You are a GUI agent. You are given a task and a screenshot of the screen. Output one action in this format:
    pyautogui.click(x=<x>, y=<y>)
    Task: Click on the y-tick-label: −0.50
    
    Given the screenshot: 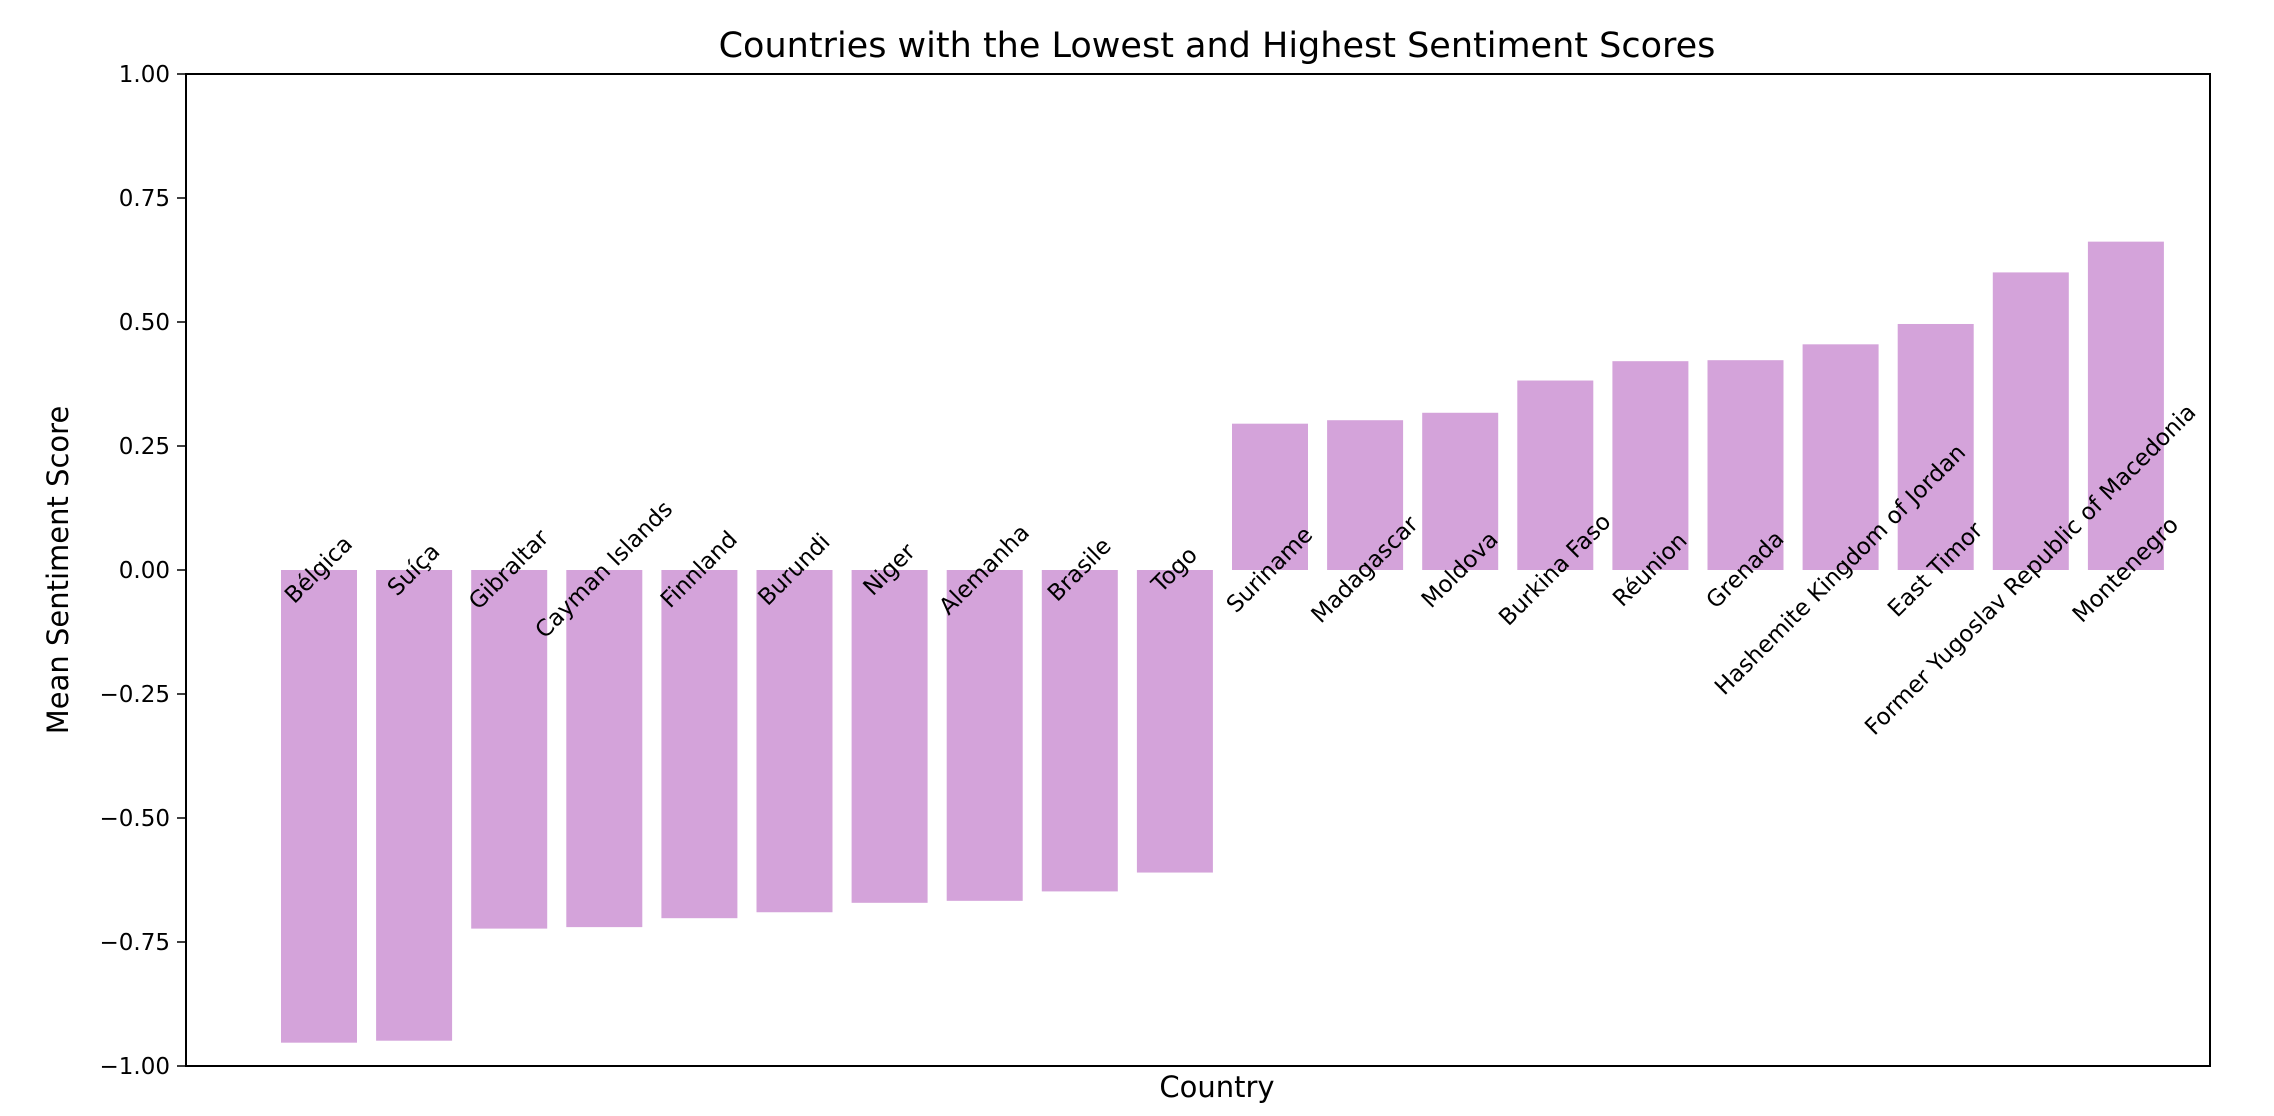 What is the action you would take?
    pyautogui.click(x=135, y=819)
    